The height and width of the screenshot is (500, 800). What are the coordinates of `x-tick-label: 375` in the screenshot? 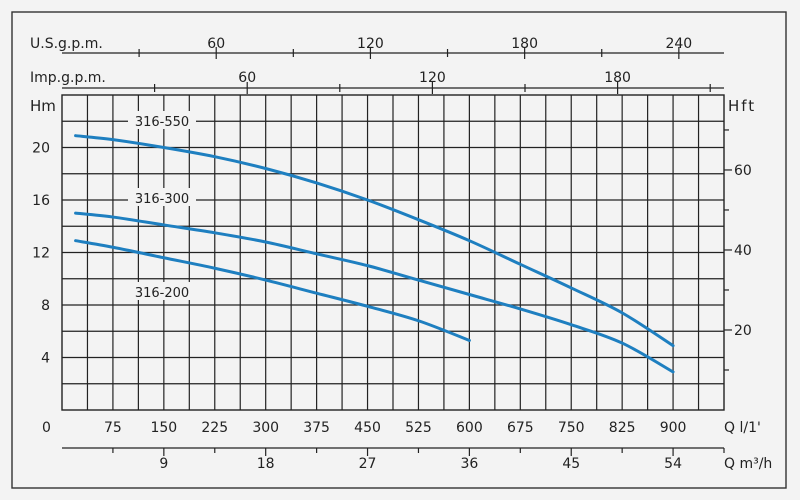 It's located at (316, 428).